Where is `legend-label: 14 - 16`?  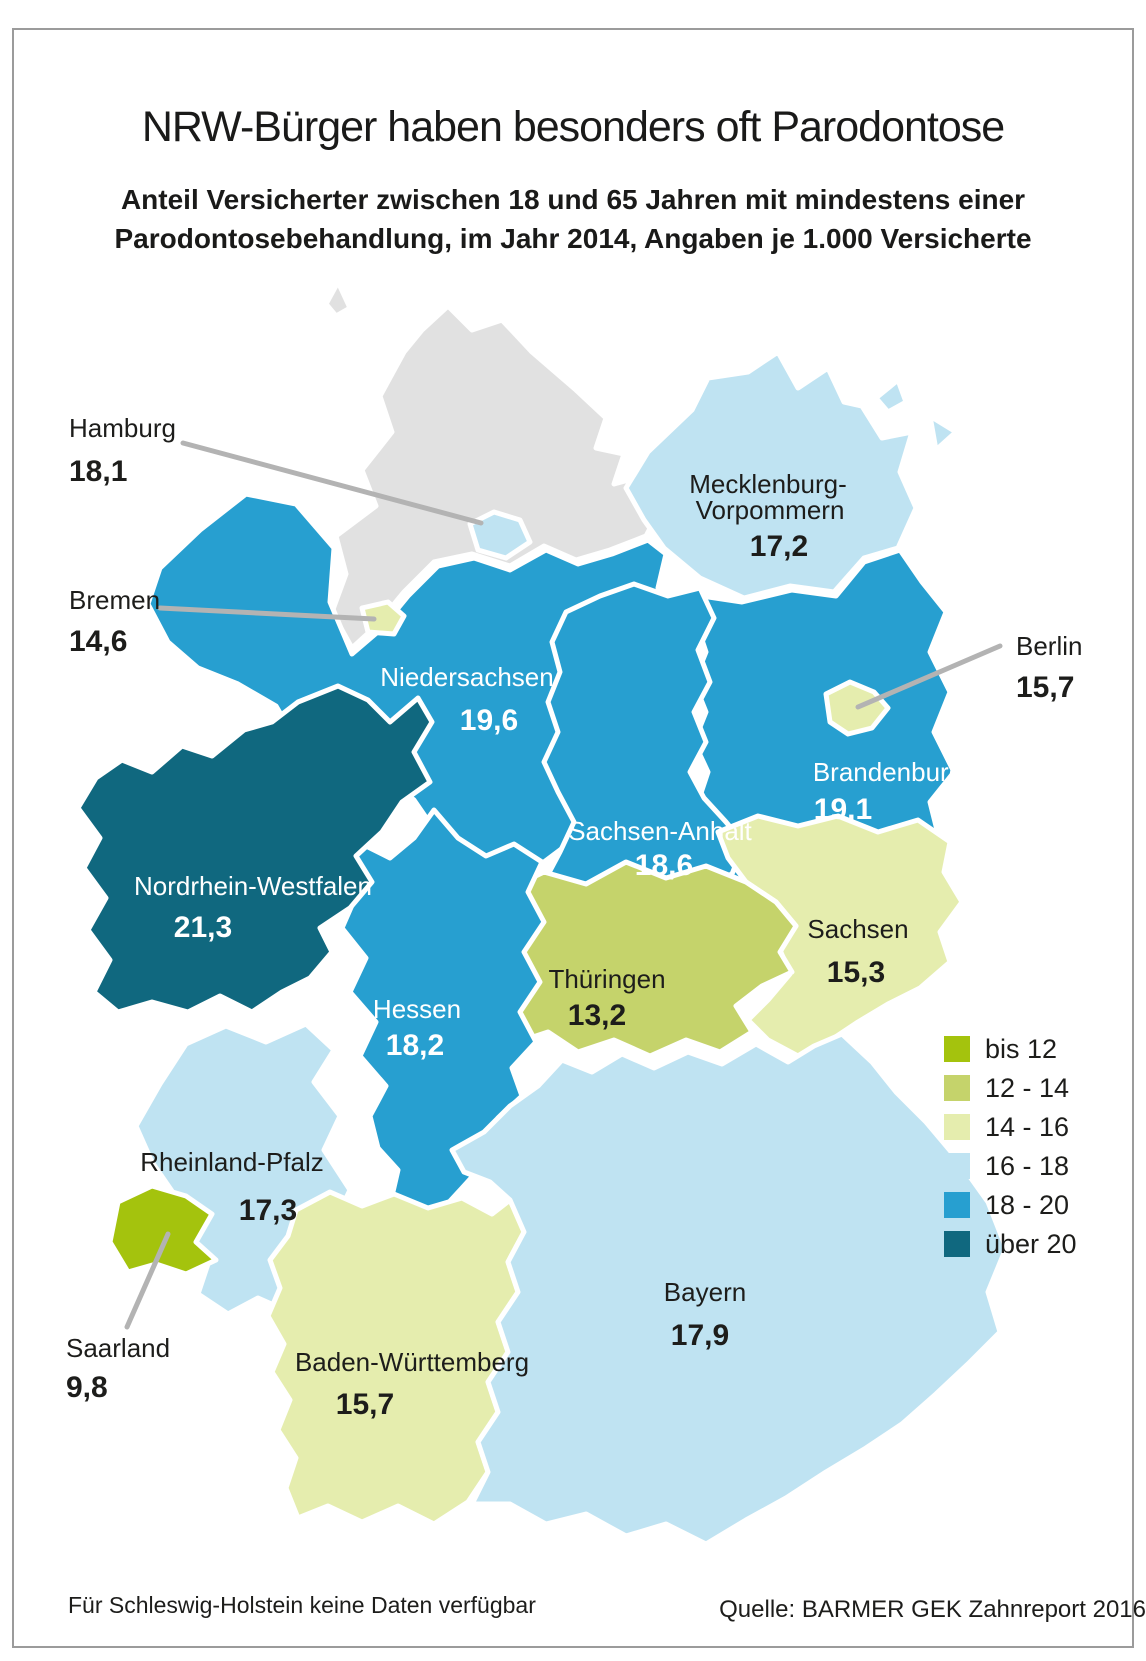
legend-label: 14 - 16 is located at coordinates (1027, 1127).